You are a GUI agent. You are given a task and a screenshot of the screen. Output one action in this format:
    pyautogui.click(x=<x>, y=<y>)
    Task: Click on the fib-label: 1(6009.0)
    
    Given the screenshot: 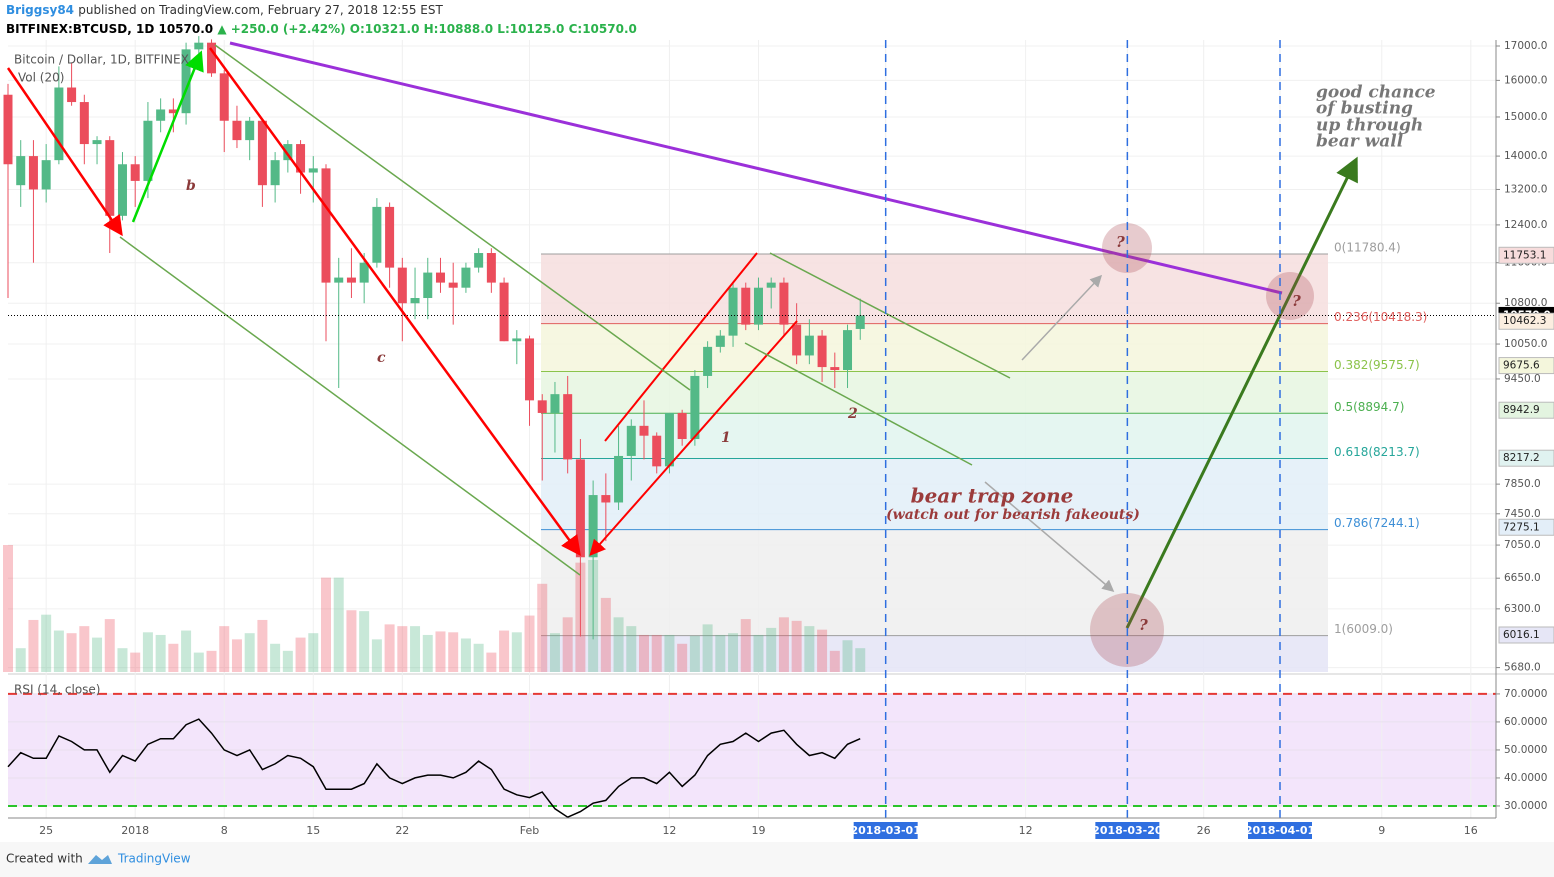 What is the action you would take?
    pyautogui.click(x=1363, y=629)
    